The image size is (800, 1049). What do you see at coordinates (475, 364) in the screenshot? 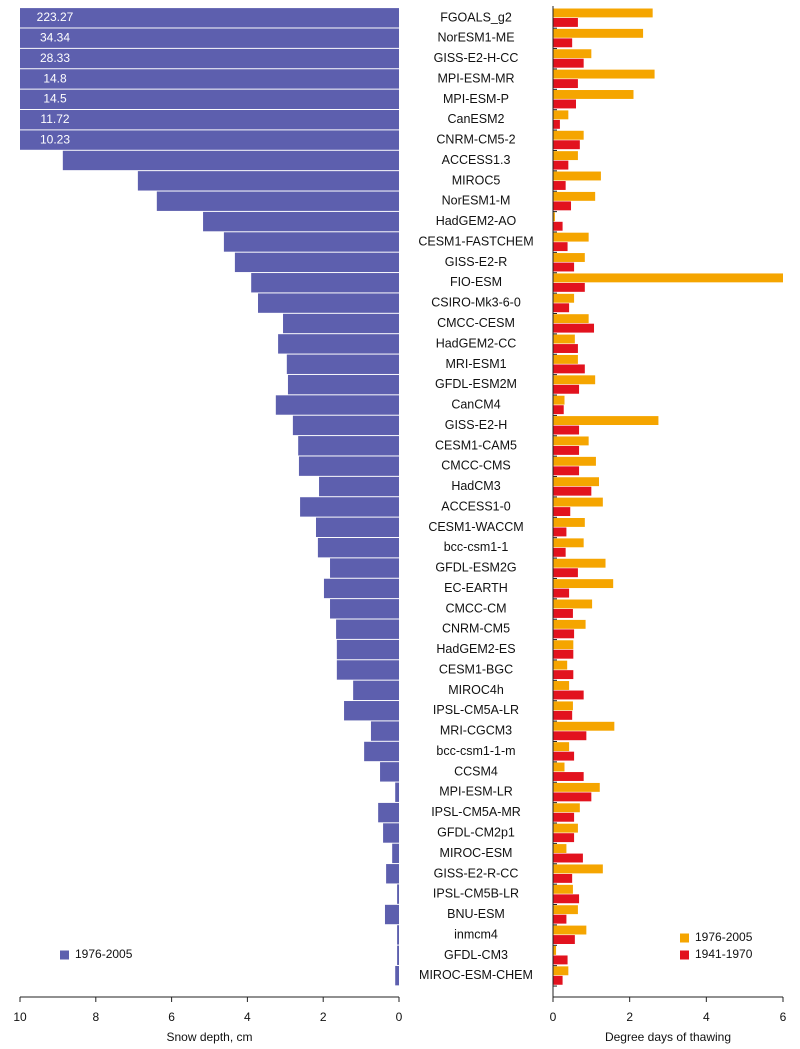
I see `category-label: MRI-ESM1` at bounding box center [475, 364].